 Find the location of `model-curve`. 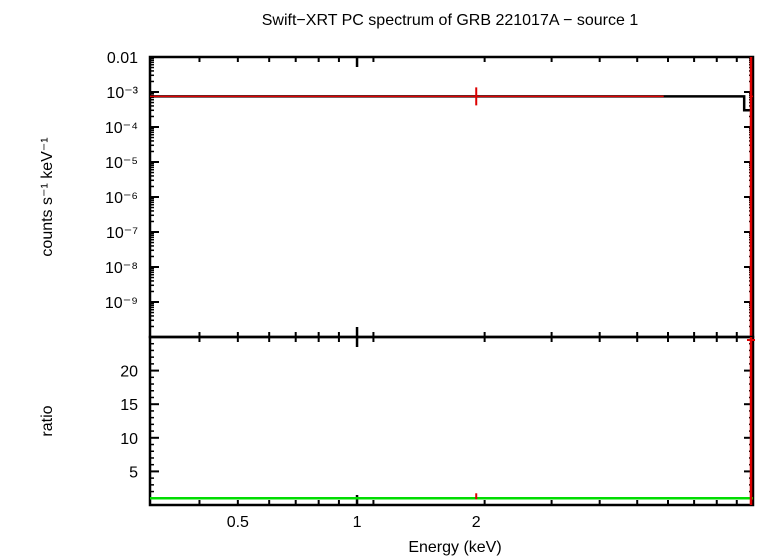

model-curve is located at coordinates (451, 103).